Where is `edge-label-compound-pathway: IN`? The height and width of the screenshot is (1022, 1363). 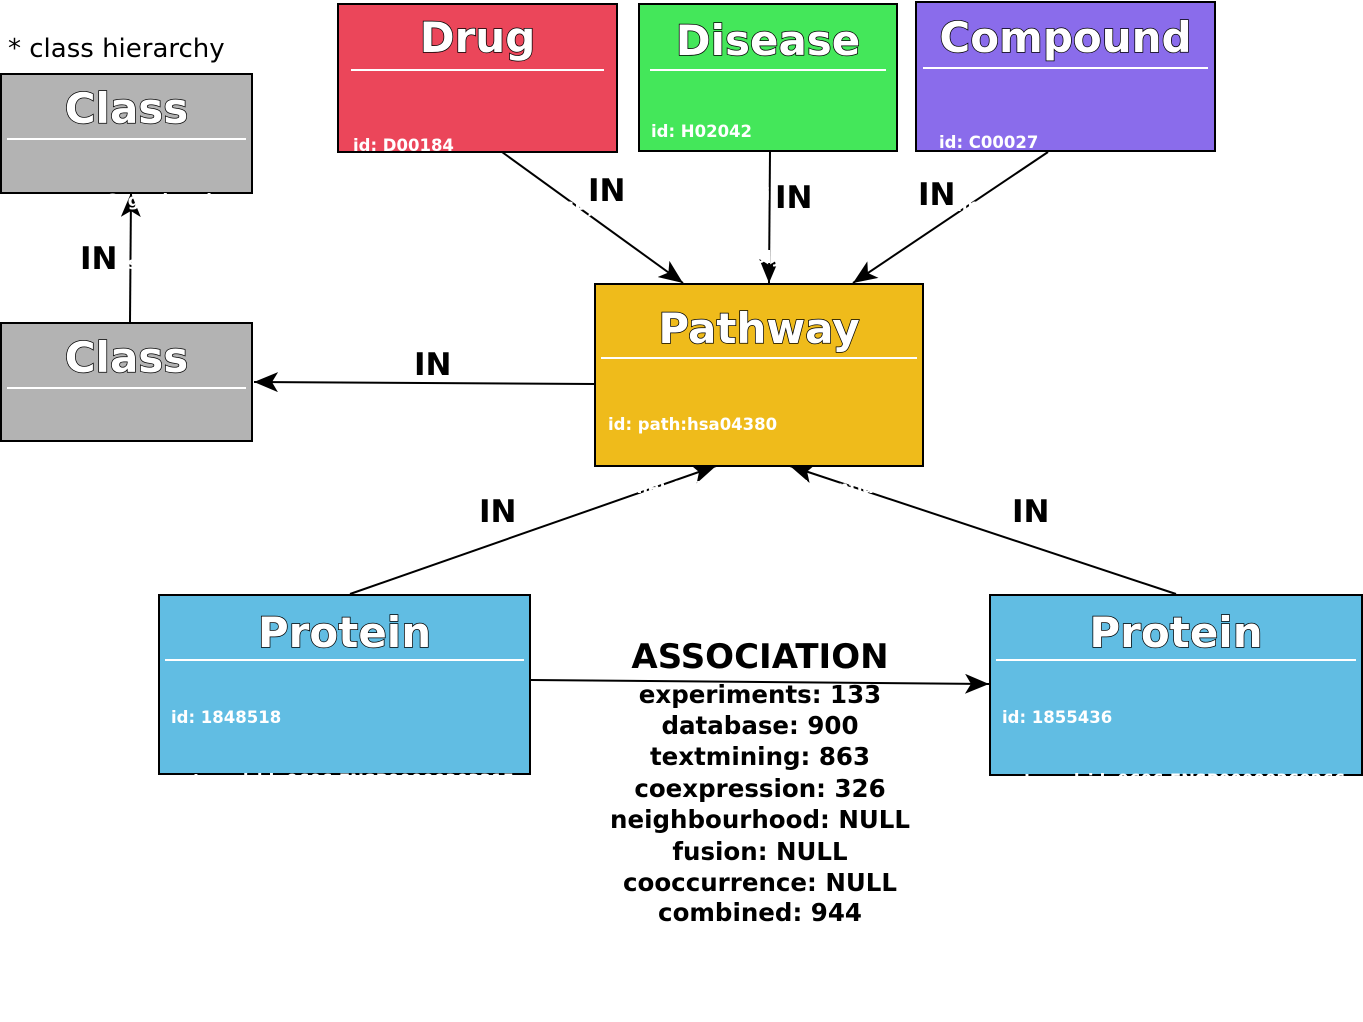 edge-label-compound-pathway: IN is located at coordinates (937, 195).